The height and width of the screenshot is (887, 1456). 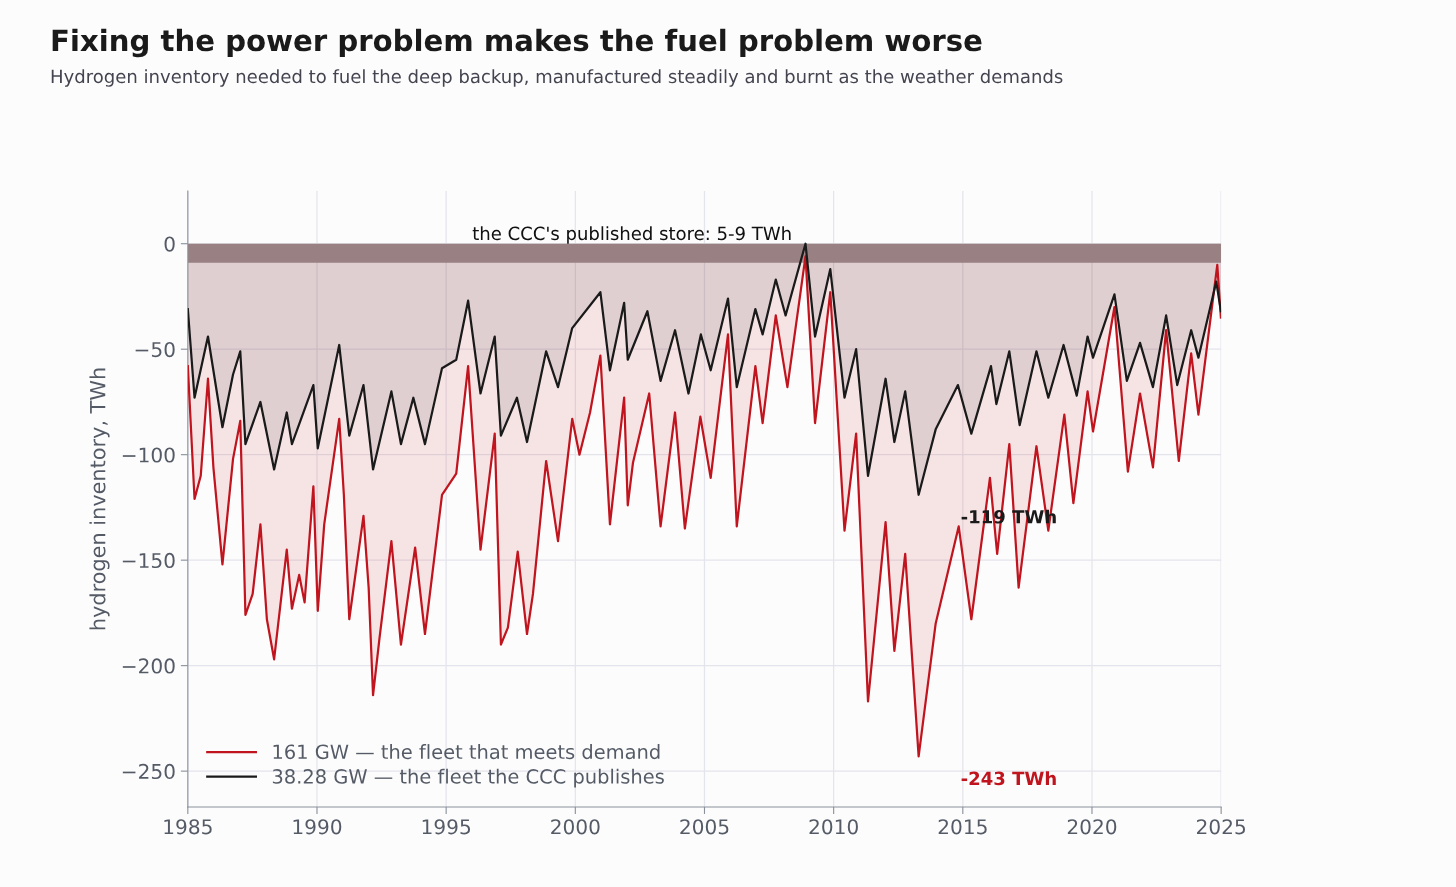 What do you see at coordinates (317, 827) in the screenshot?
I see `x-tick-label: 1990` at bounding box center [317, 827].